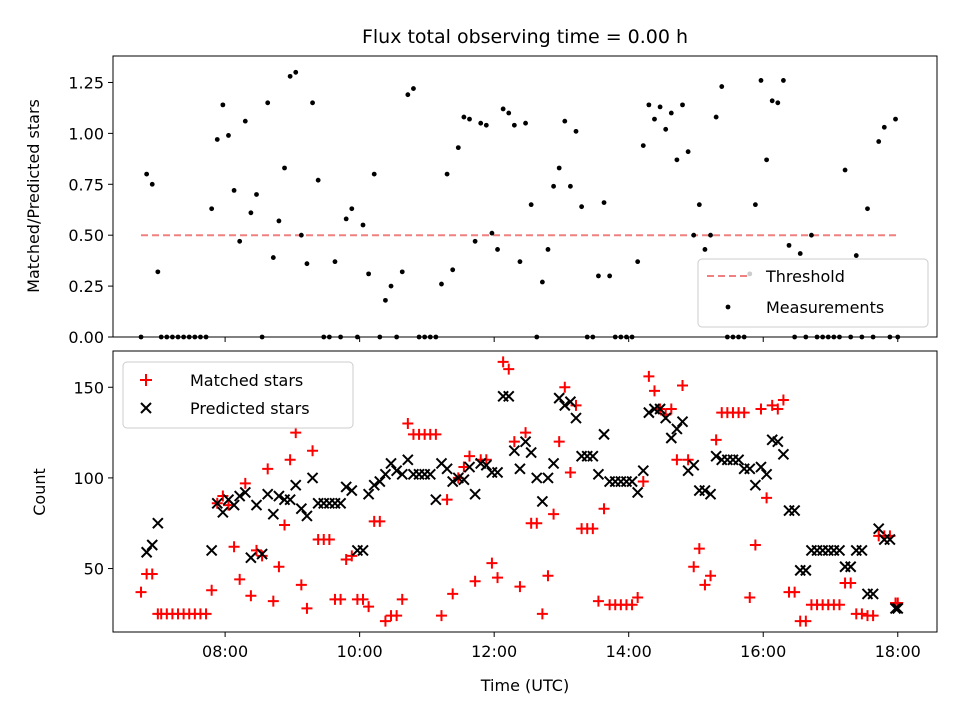 This screenshot has width=960, height=720. I want to click on matched-legend-swatch, so click(146, 380).